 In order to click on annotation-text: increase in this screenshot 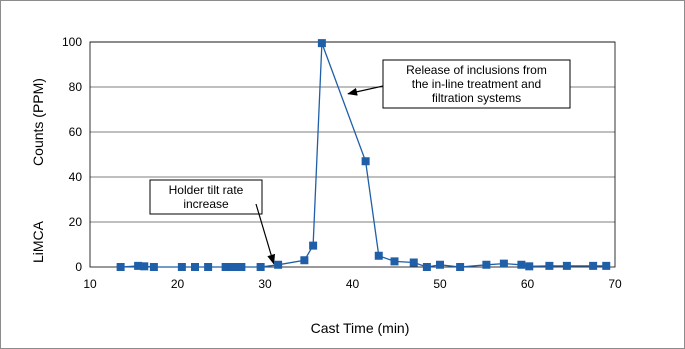, I will do `click(206, 204)`.